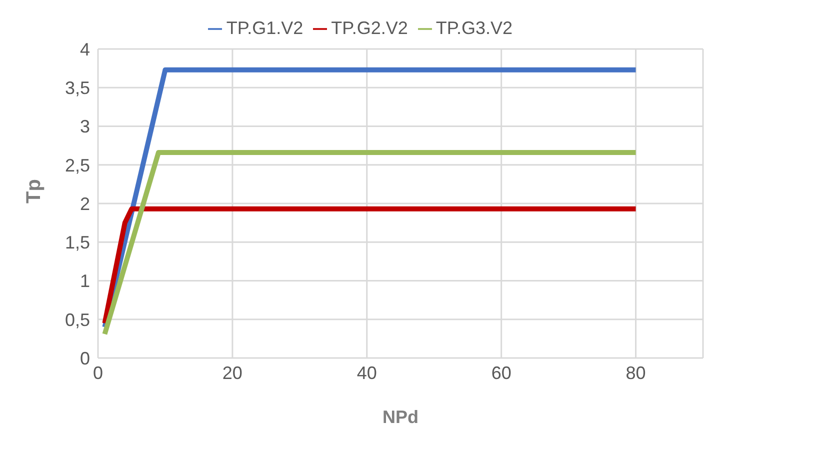  I want to click on y-tick-label: 2,5, so click(77, 165).